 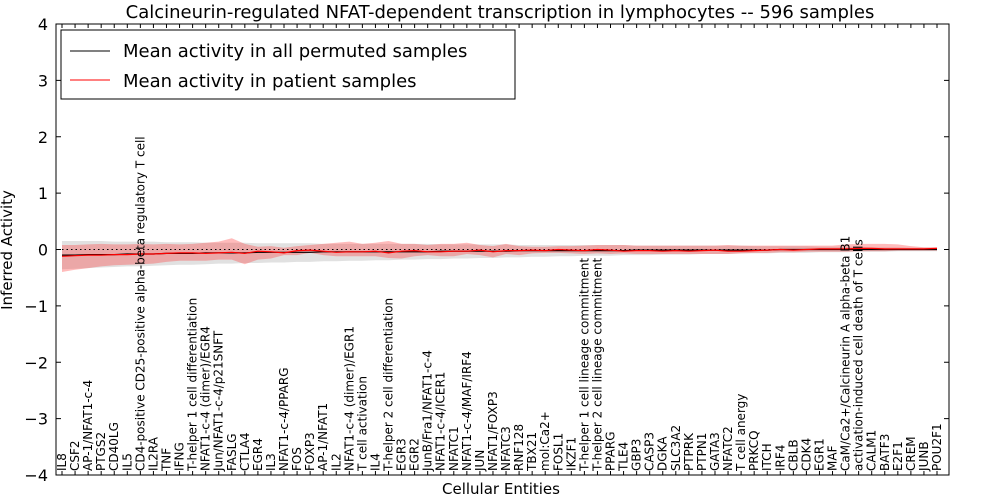 I want to click on x-axis-label: Cellular Entities, so click(x=501, y=489).